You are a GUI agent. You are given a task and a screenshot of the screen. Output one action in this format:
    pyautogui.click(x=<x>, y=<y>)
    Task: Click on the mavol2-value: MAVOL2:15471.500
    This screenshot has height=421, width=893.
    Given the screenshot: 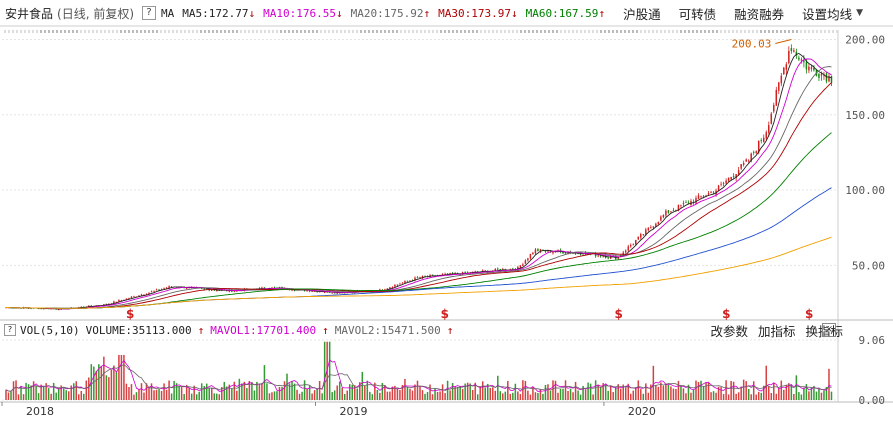 What is the action you would take?
    pyautogui.click(x=387, y=330)
    